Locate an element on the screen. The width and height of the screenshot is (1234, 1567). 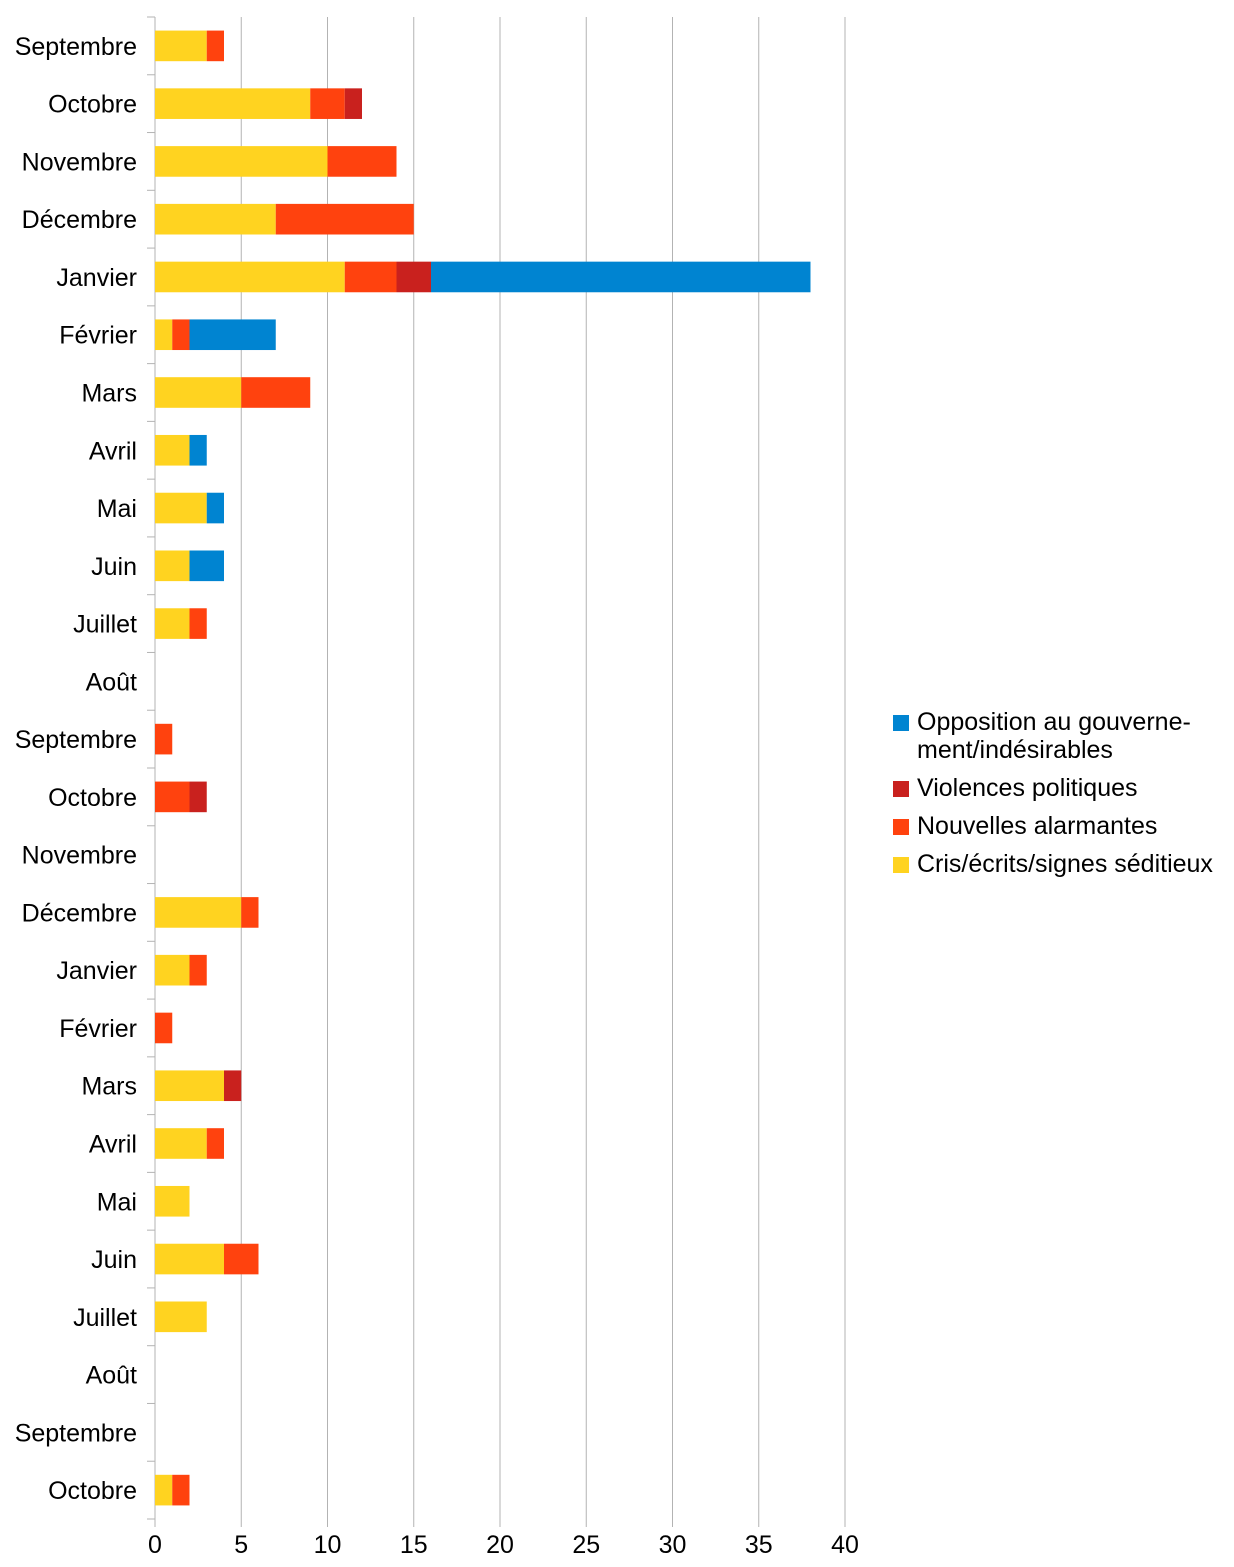
legend-label: Cris/écrits/signes séditieux is located at coordinates (1065, 864).